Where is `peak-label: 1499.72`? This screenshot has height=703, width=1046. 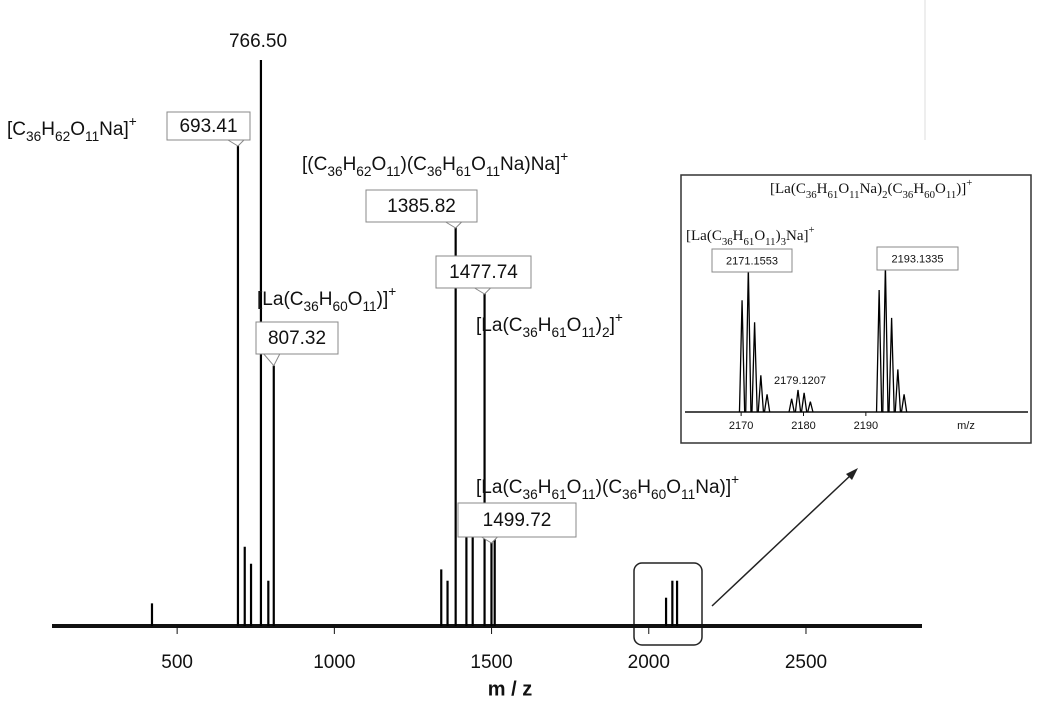 peak-label: 1499.72 is located at coordinates (517, 520).